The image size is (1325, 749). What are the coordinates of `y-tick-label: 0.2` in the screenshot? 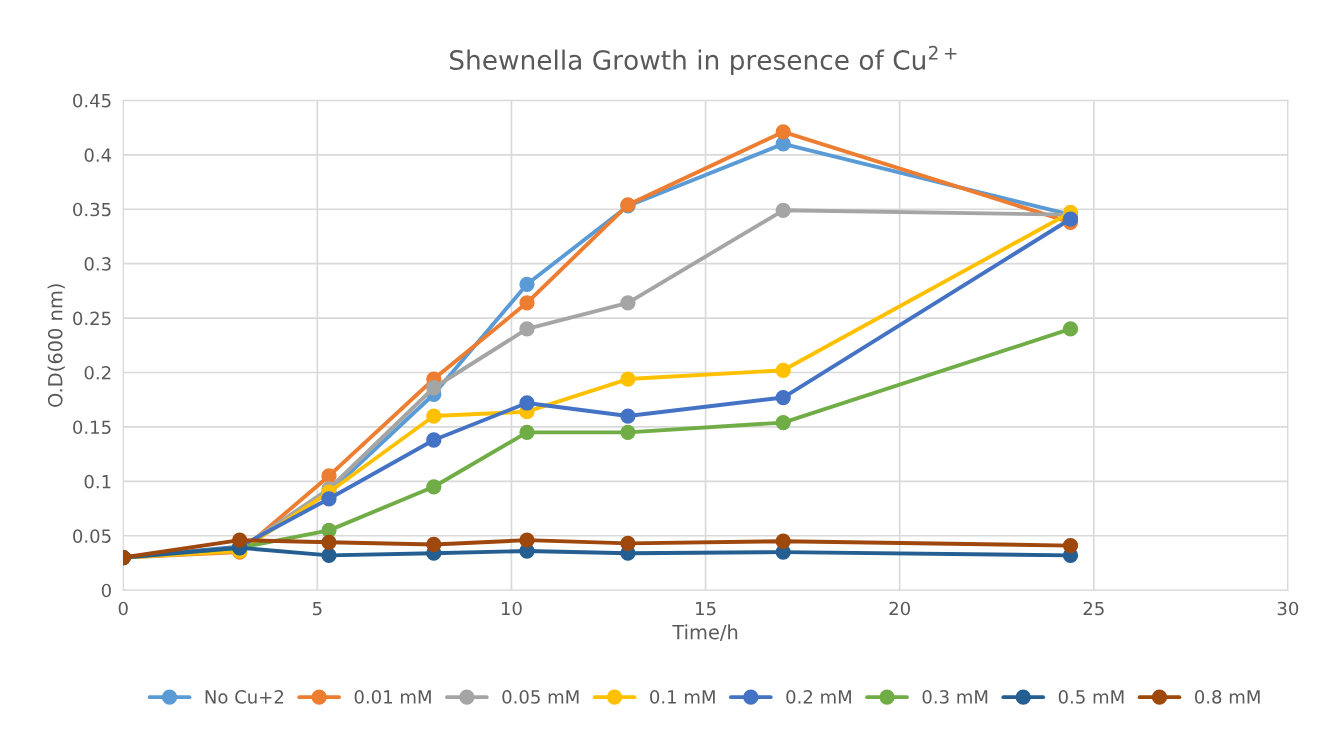 It's located at (97, 372).